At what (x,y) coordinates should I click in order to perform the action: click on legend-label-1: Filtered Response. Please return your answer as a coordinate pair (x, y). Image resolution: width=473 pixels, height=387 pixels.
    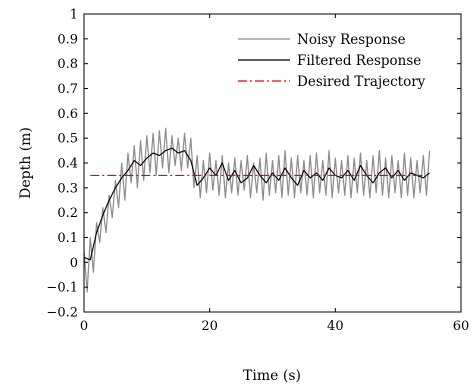
    Looking at the image, I should click on (359, 61).